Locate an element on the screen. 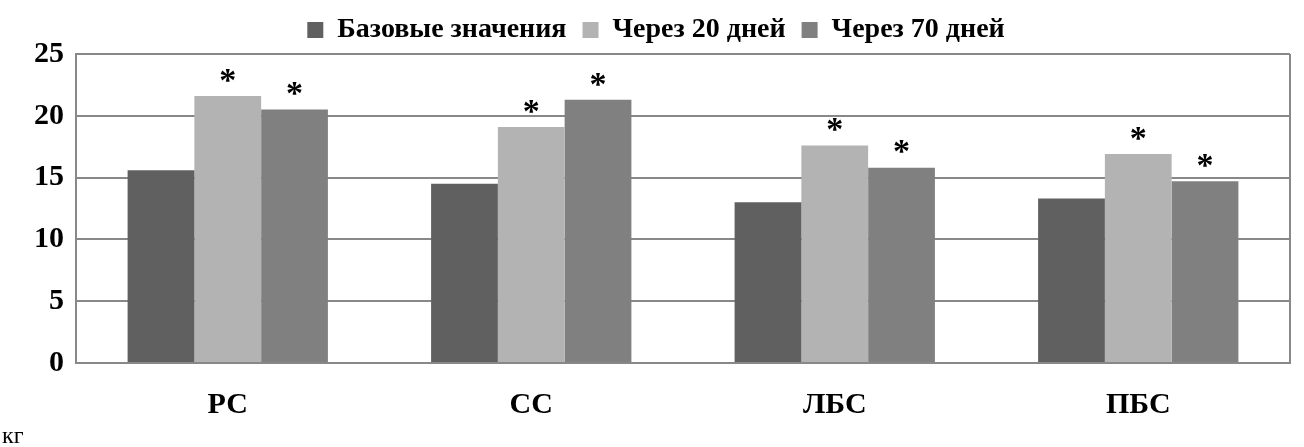 This screenshot has height=447, width=1304. y-tick-label: 5 is located at coordinates (56, 298).